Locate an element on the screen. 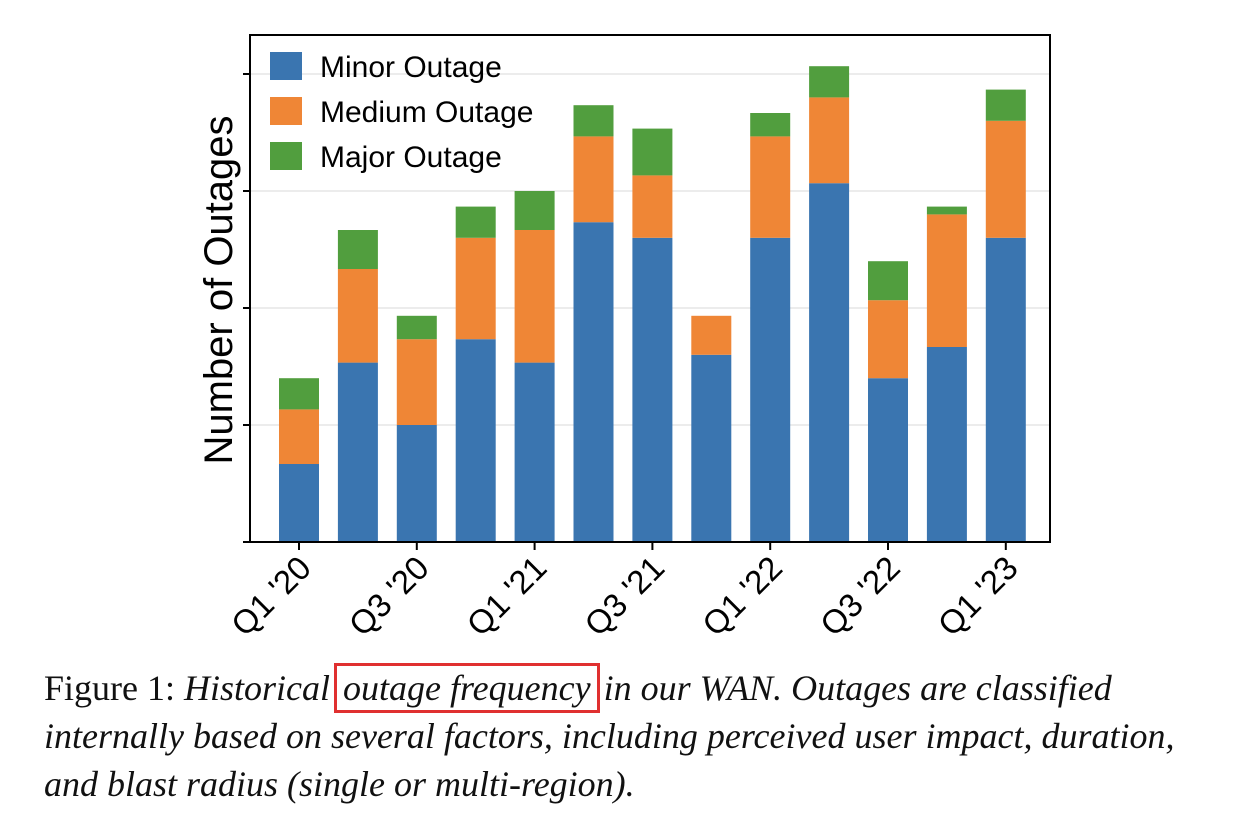 Image resolution: width=1234 pixels, height=834 pixels. x-tick-label: Q3 '20 is located at coordinates (389, 596).